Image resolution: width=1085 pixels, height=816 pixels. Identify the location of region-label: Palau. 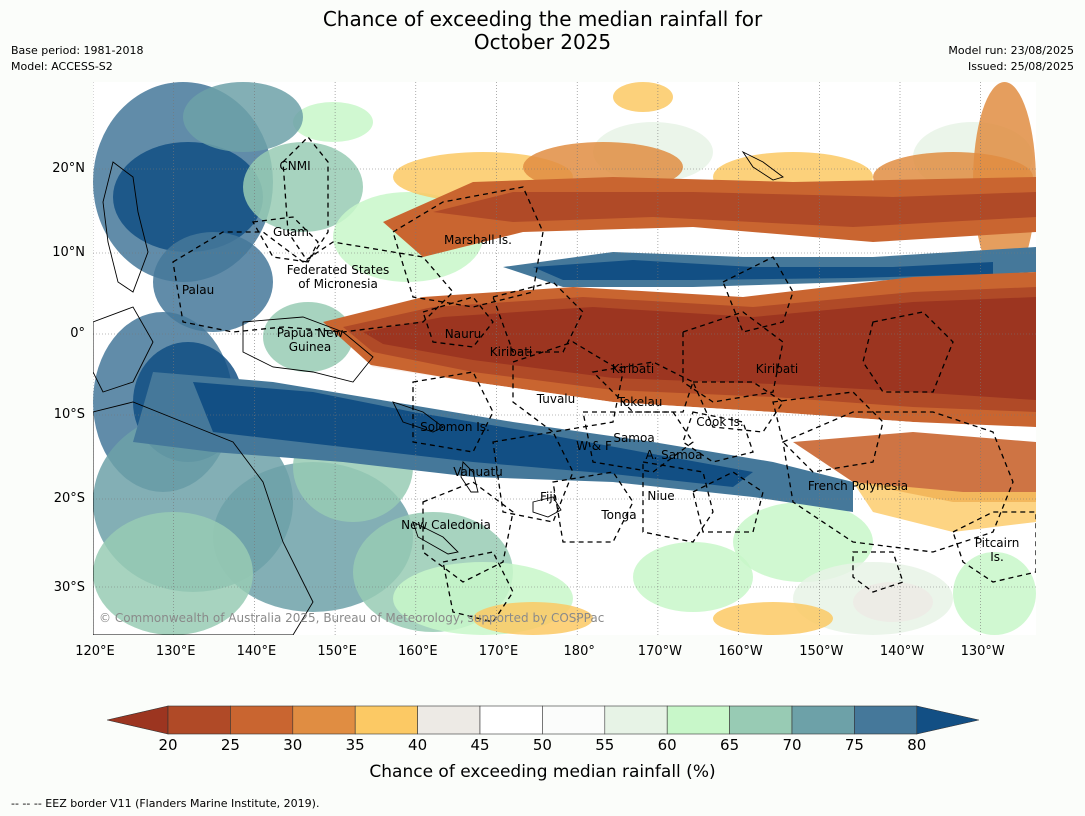
(198, 290).